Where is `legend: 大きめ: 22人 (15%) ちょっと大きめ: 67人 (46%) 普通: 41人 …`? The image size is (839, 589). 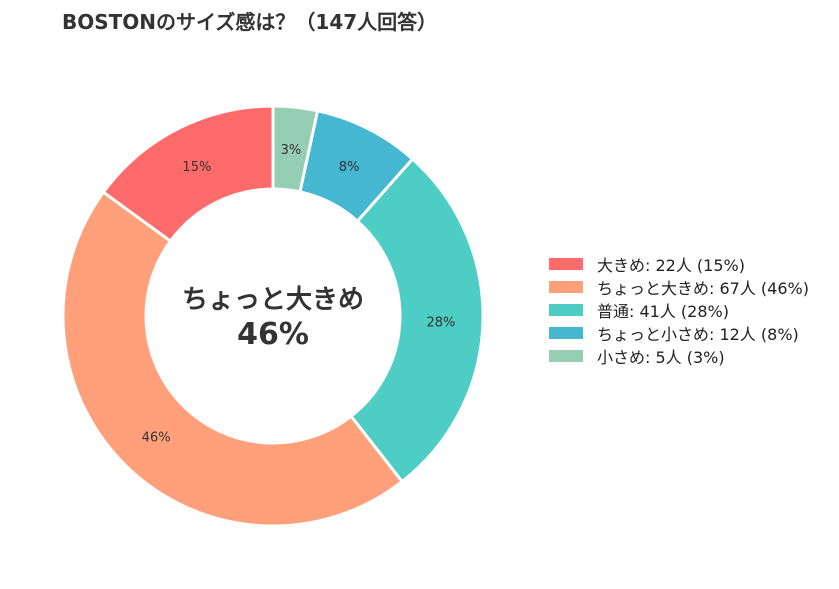 legend: 大きめ: 22人 (15%) ちょっと大きめ: 67人 (46%) 普通: 41人 … is located at coordinates (679, 309).